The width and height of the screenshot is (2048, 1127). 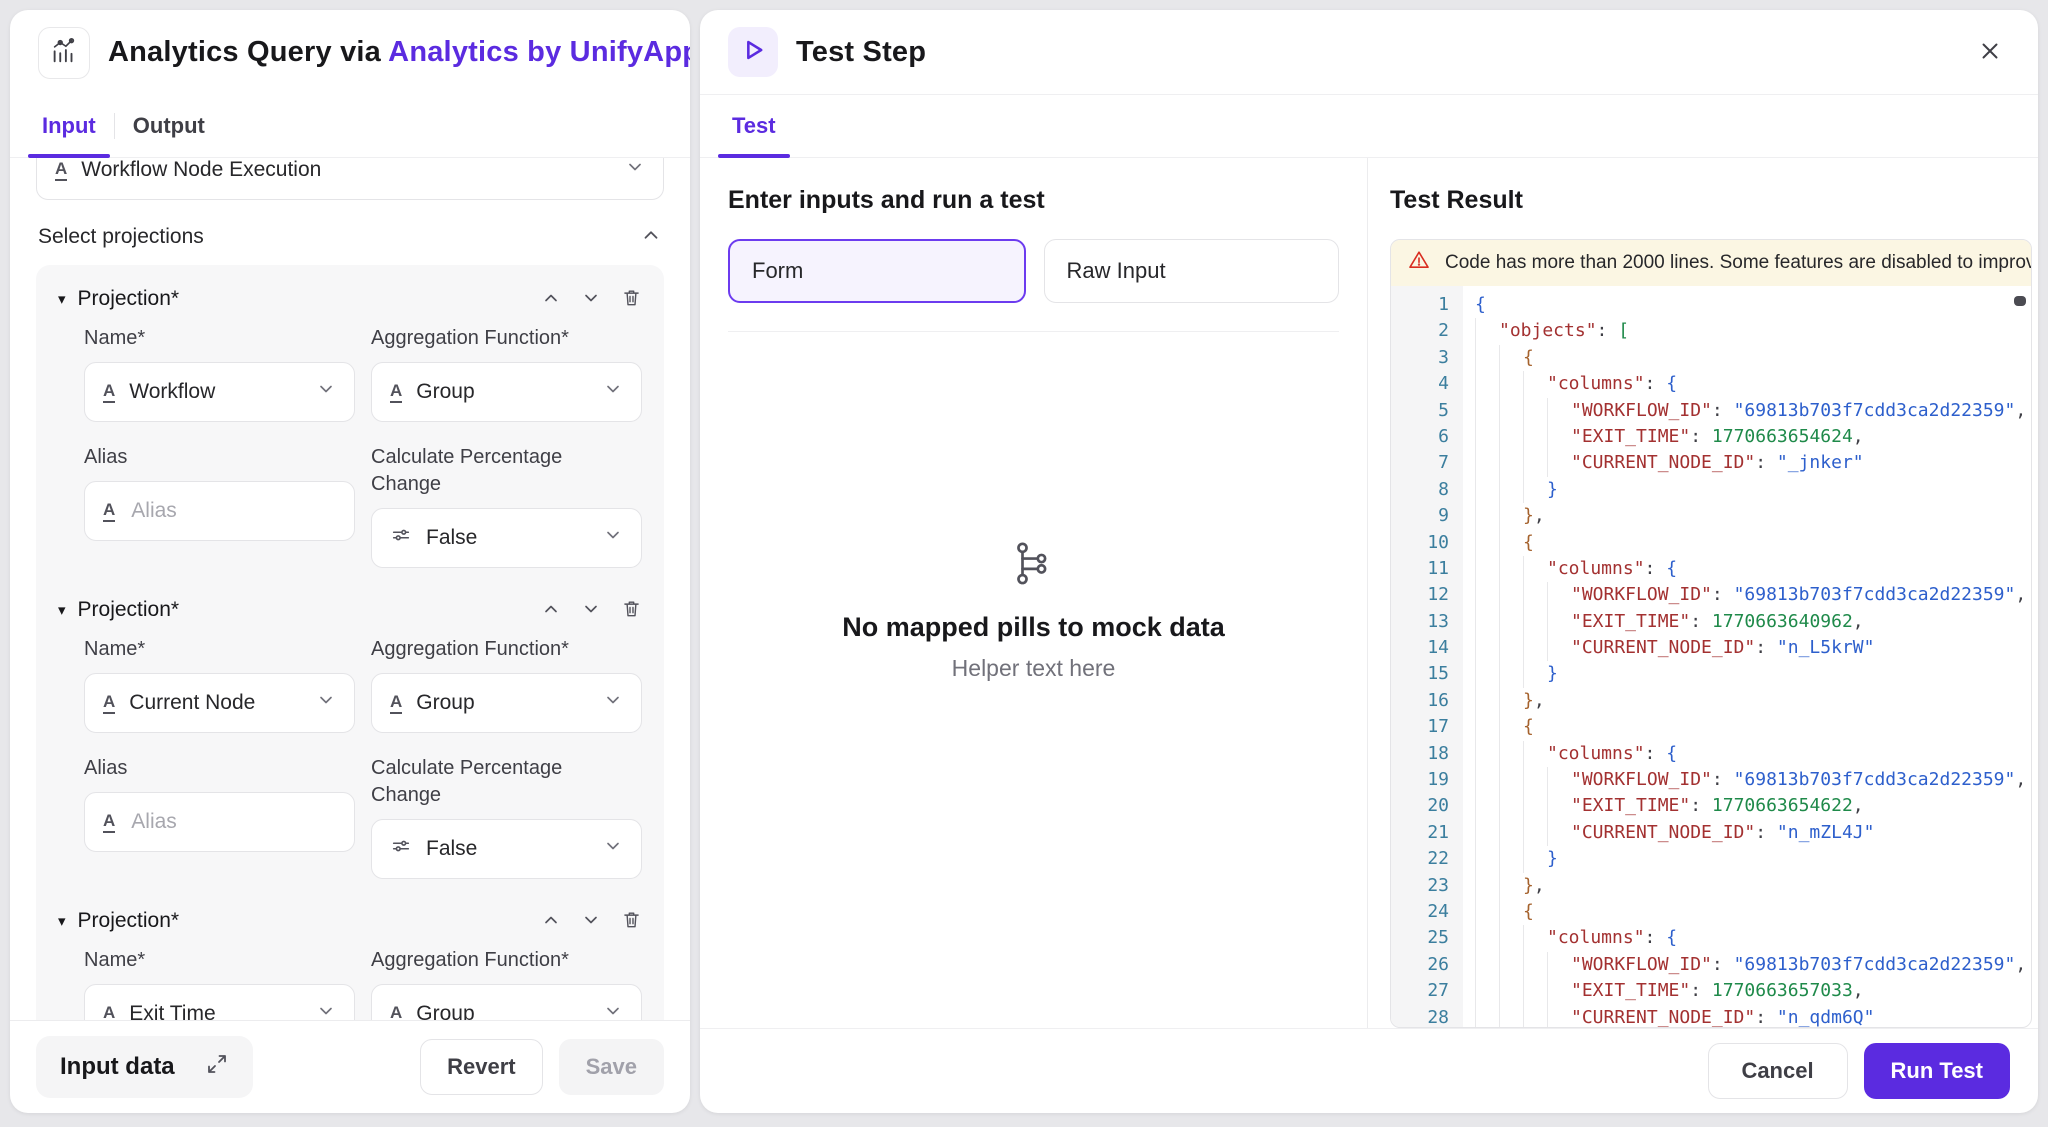 What do you see at coordinates (754, 126) in the screenshot?
I see `tab-test: Test` at bounding box center [754, 126].